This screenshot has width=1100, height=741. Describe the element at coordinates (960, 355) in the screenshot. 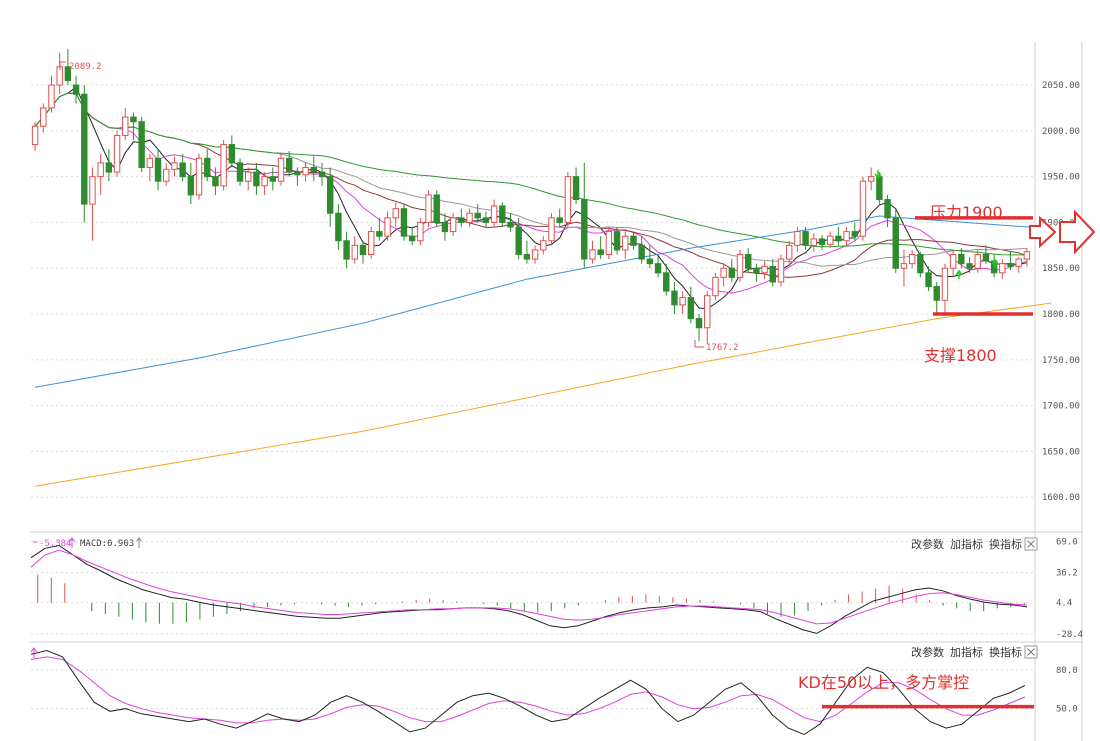

I see `support-label: 支撑1800` at that location.